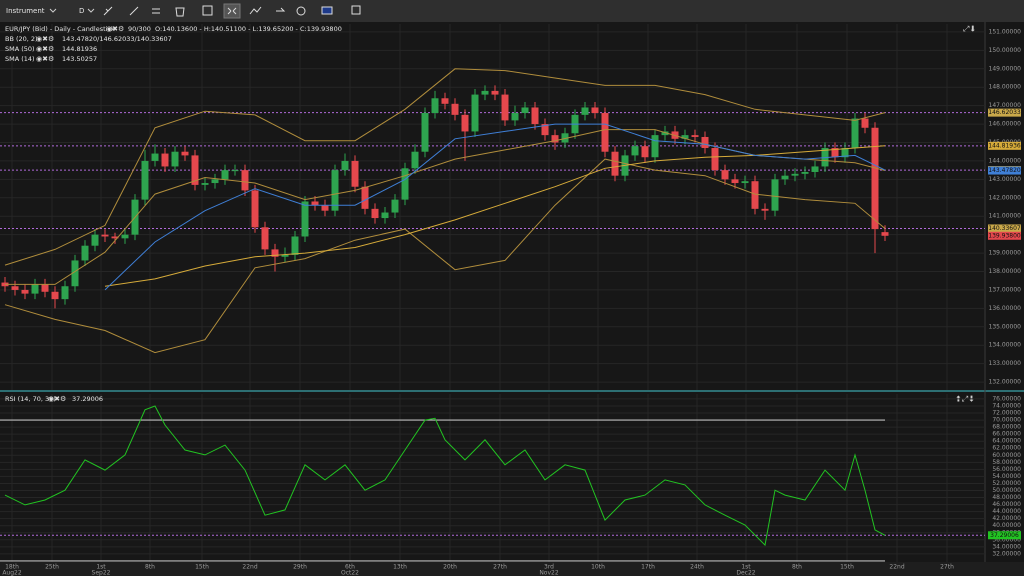 This screenshot has width=1024, height=576. I want to click on legend-name: SMA (50), so click(20, 49).